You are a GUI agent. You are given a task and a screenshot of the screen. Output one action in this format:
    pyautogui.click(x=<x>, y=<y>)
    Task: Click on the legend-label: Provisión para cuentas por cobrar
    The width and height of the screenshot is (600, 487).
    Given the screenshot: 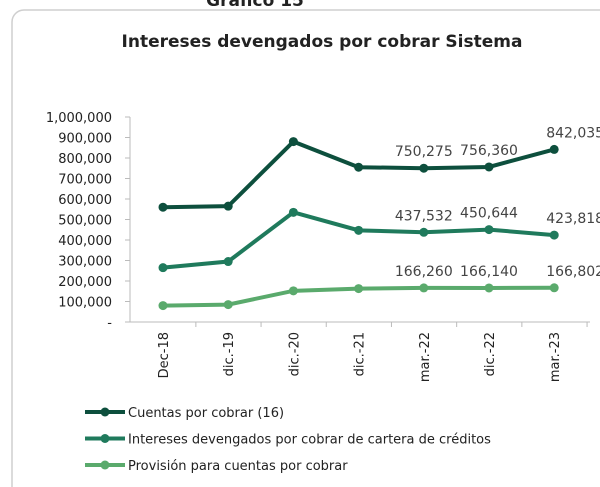 What is the action you would take?
    pyautogui.click(x=238, y=466)
    